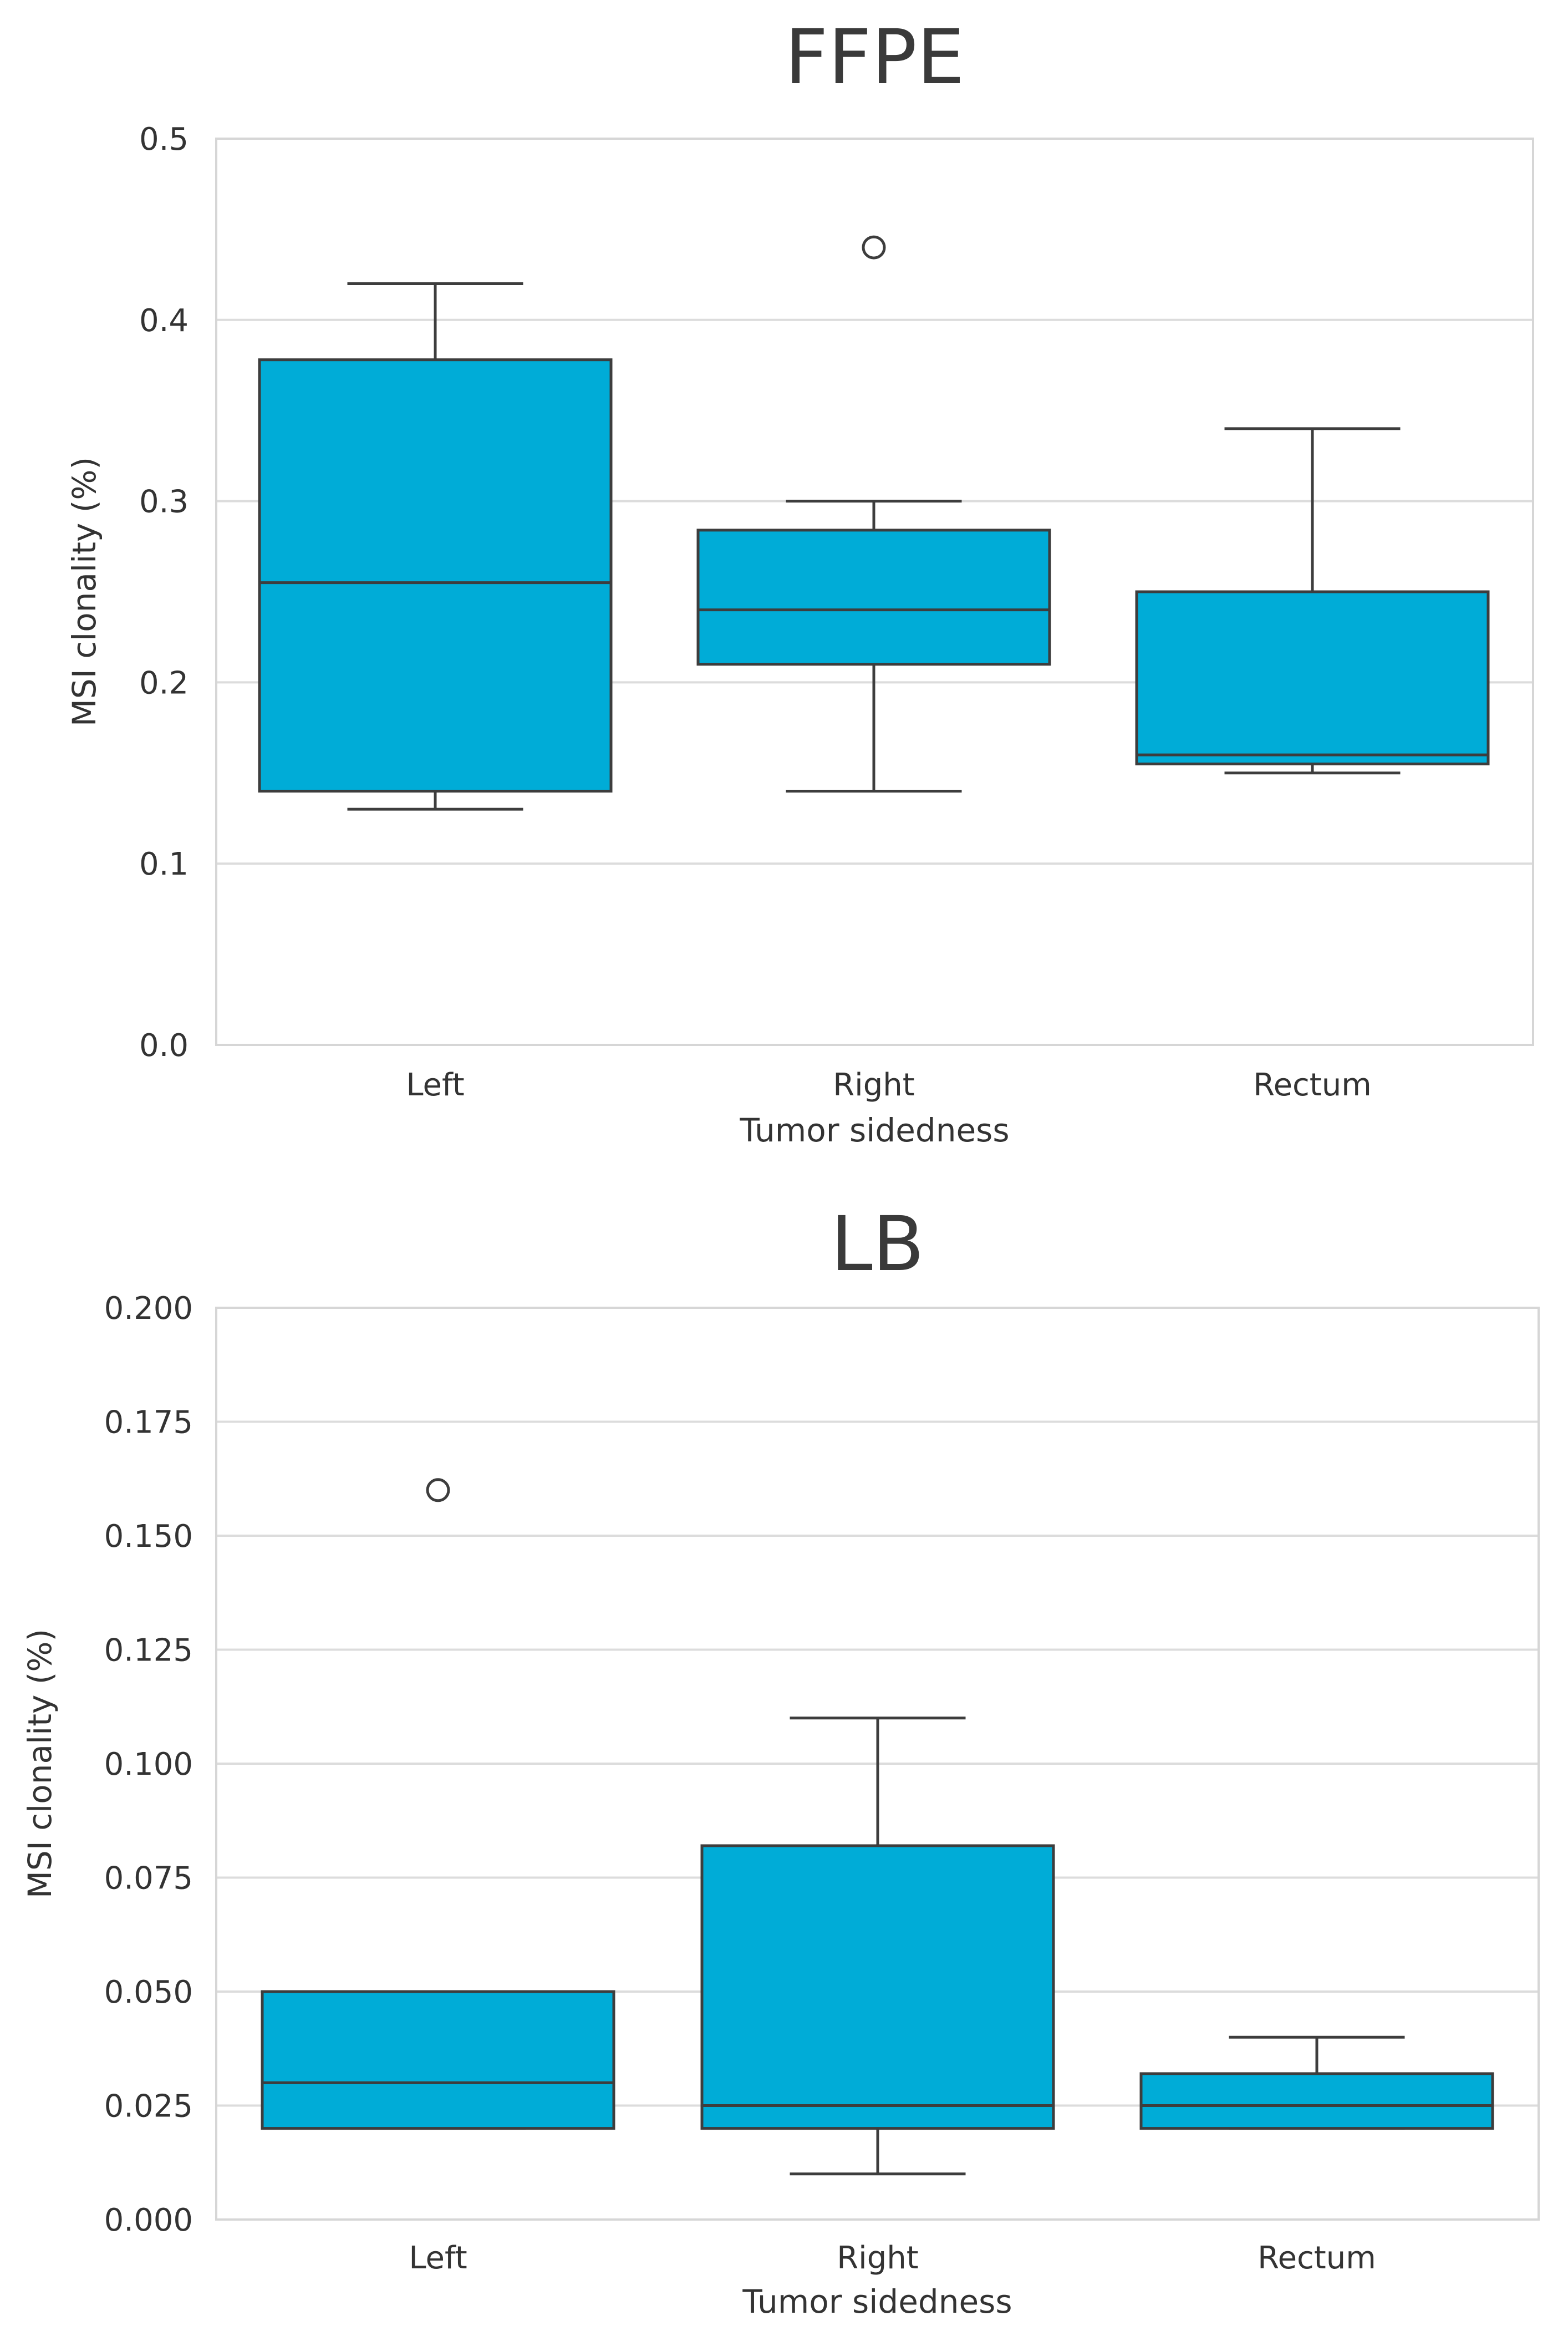  Describe the element at coordinates (874, 1130) in the screenshot. I see `panel-1-x-axis-label: Tumor sidedness` at that location.